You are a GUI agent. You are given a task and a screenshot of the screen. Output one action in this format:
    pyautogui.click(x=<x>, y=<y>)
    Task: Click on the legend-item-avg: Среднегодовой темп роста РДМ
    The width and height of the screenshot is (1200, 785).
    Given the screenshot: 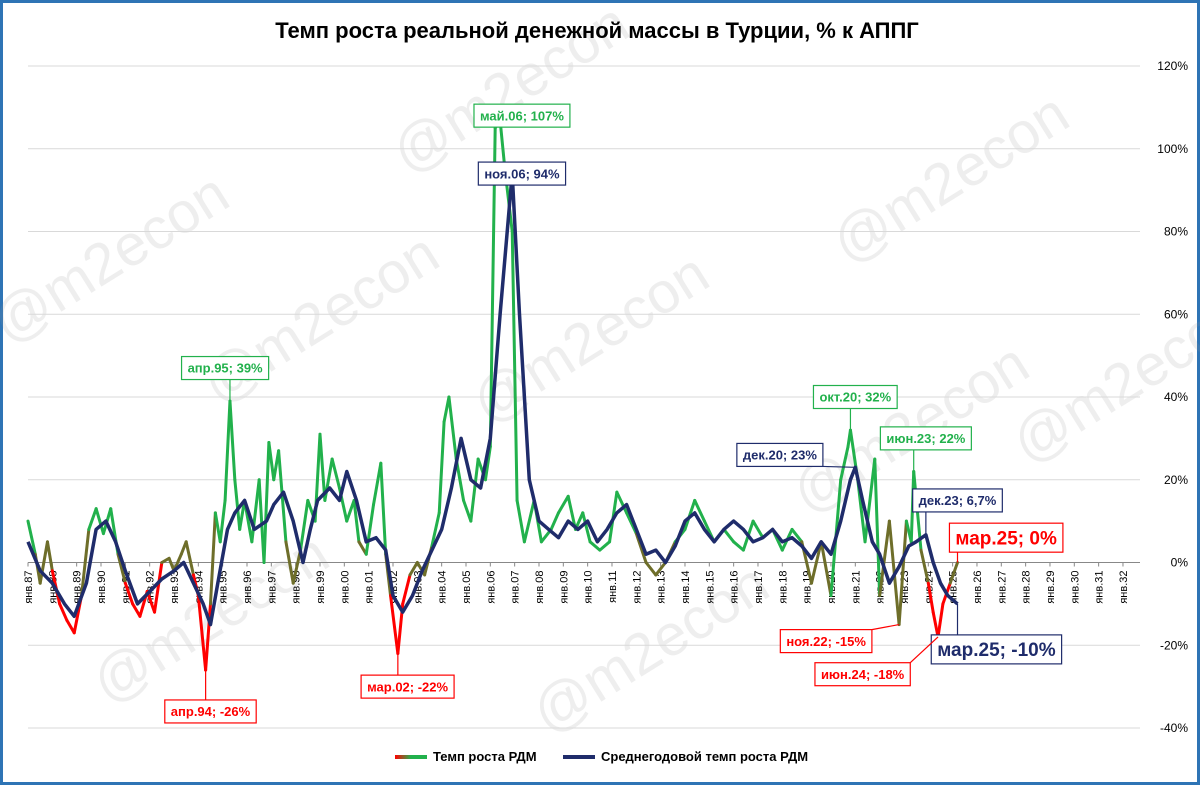 What is the action you would take?
    pyautogui.click(x=685, y=756)
    